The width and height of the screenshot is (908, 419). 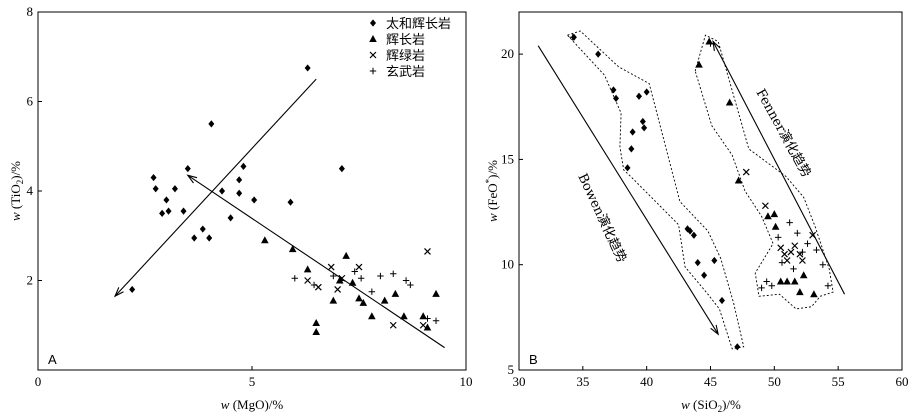 What do you see at coordinates (30, 280) in the screenshot?
I see `y-tick-label: 2` at bounding box center [30, 280].